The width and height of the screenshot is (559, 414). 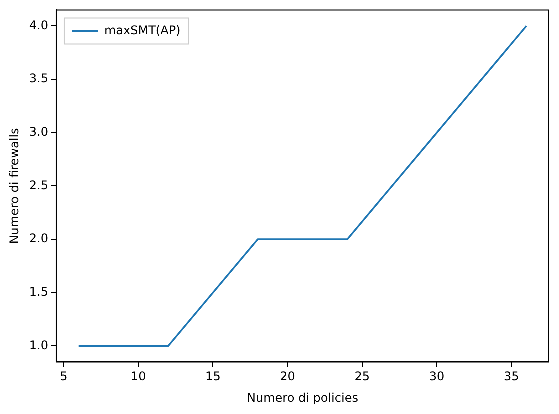 I want to click on y-tick-label: 1.5, so click(x=38, y=291).